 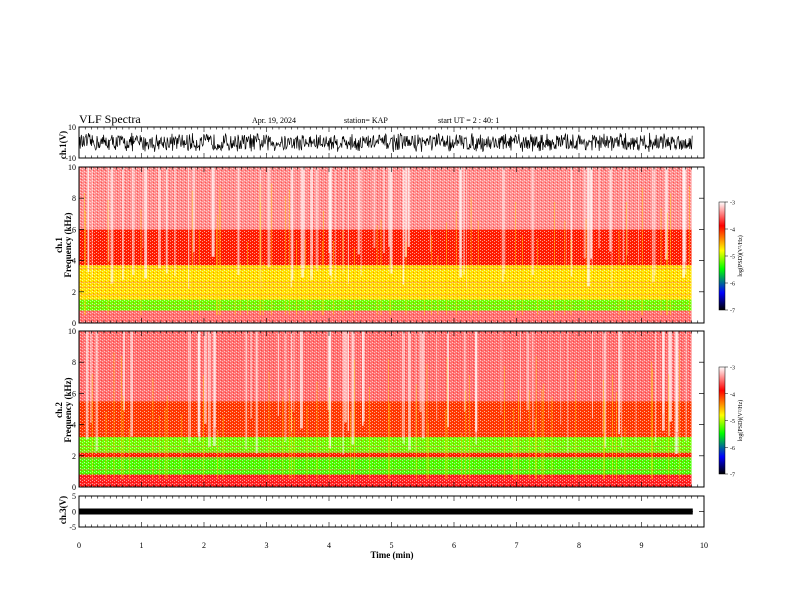 I want to click on figure-title: VLF Spectra, so click(x=110, y=119).